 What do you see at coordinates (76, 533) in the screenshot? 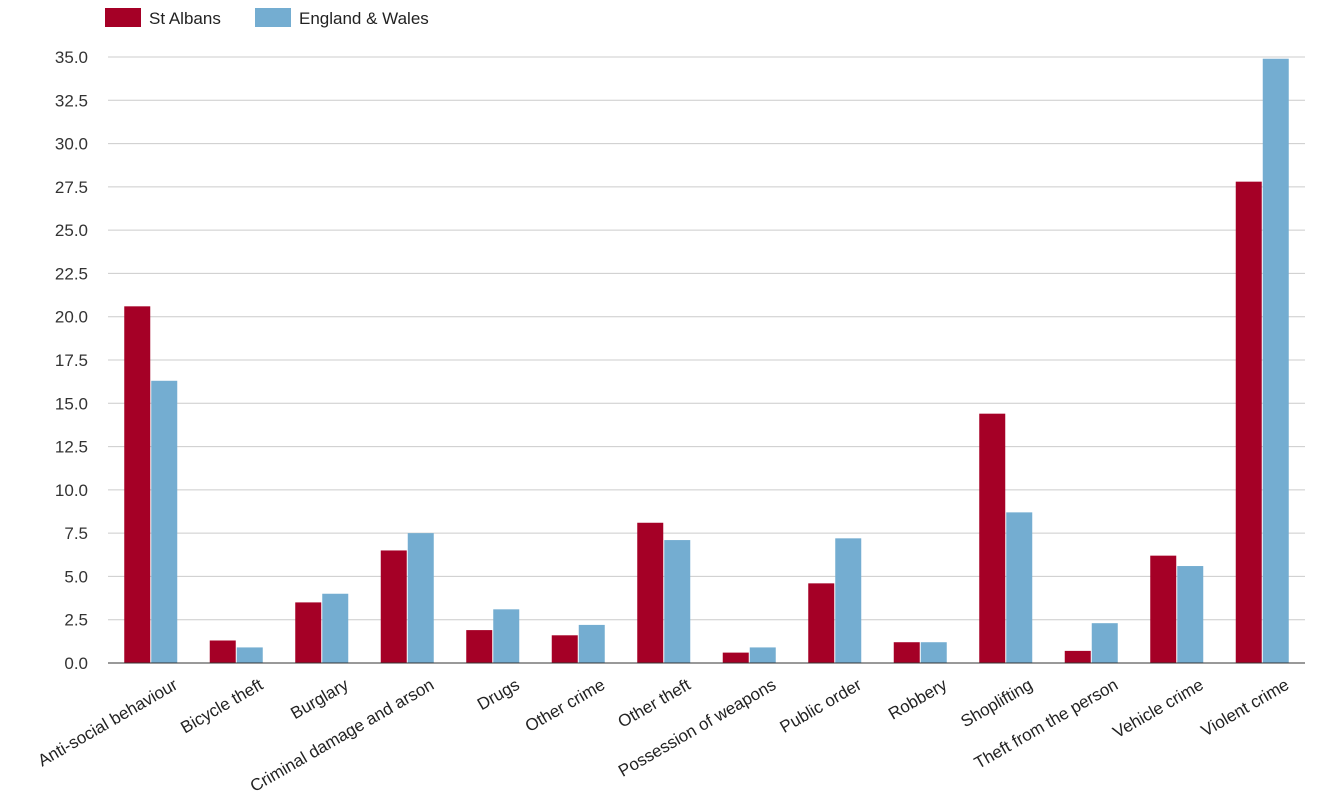
I see `y-tick-label: 7.5` at bounding box center [76, 533].